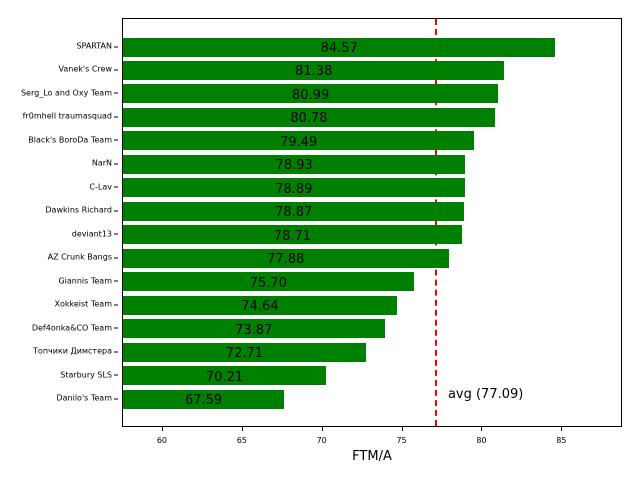 Image resolution: width=640 pixels, height=480 pixels. Describe the element at coordinates (75, 327) in the screenshot. I see `y-tick-label: Def4onka&CO Team` at that location.